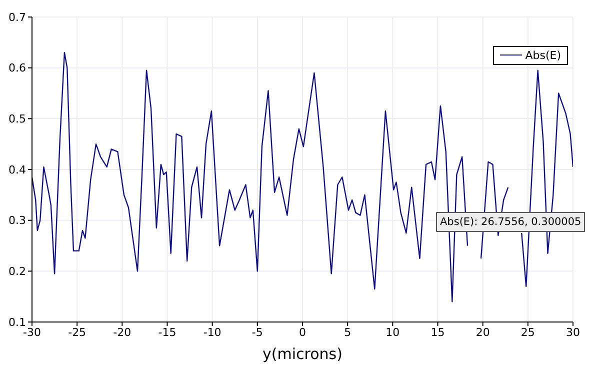 The image size is (594, 367). I want to click on x-tick-label: -20, so click(122, 332).